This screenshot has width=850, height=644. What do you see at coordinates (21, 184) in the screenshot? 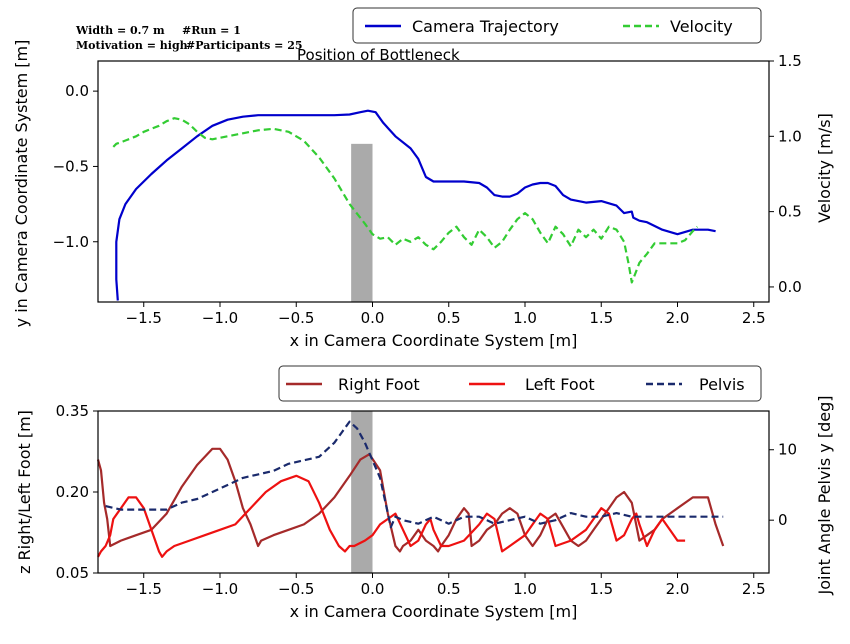
I see `top-y-axis-label: y in Camera Coordinate System [m]` at bounding box center [21, 184].